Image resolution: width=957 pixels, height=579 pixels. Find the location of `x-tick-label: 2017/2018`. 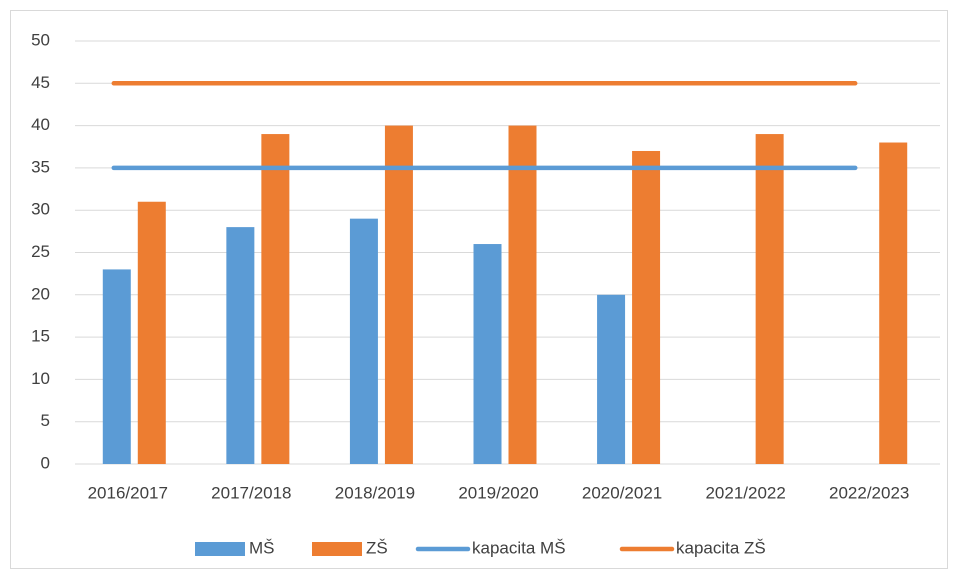

x-tick-label: 2017/2018 is located at coordinates (251, 492).